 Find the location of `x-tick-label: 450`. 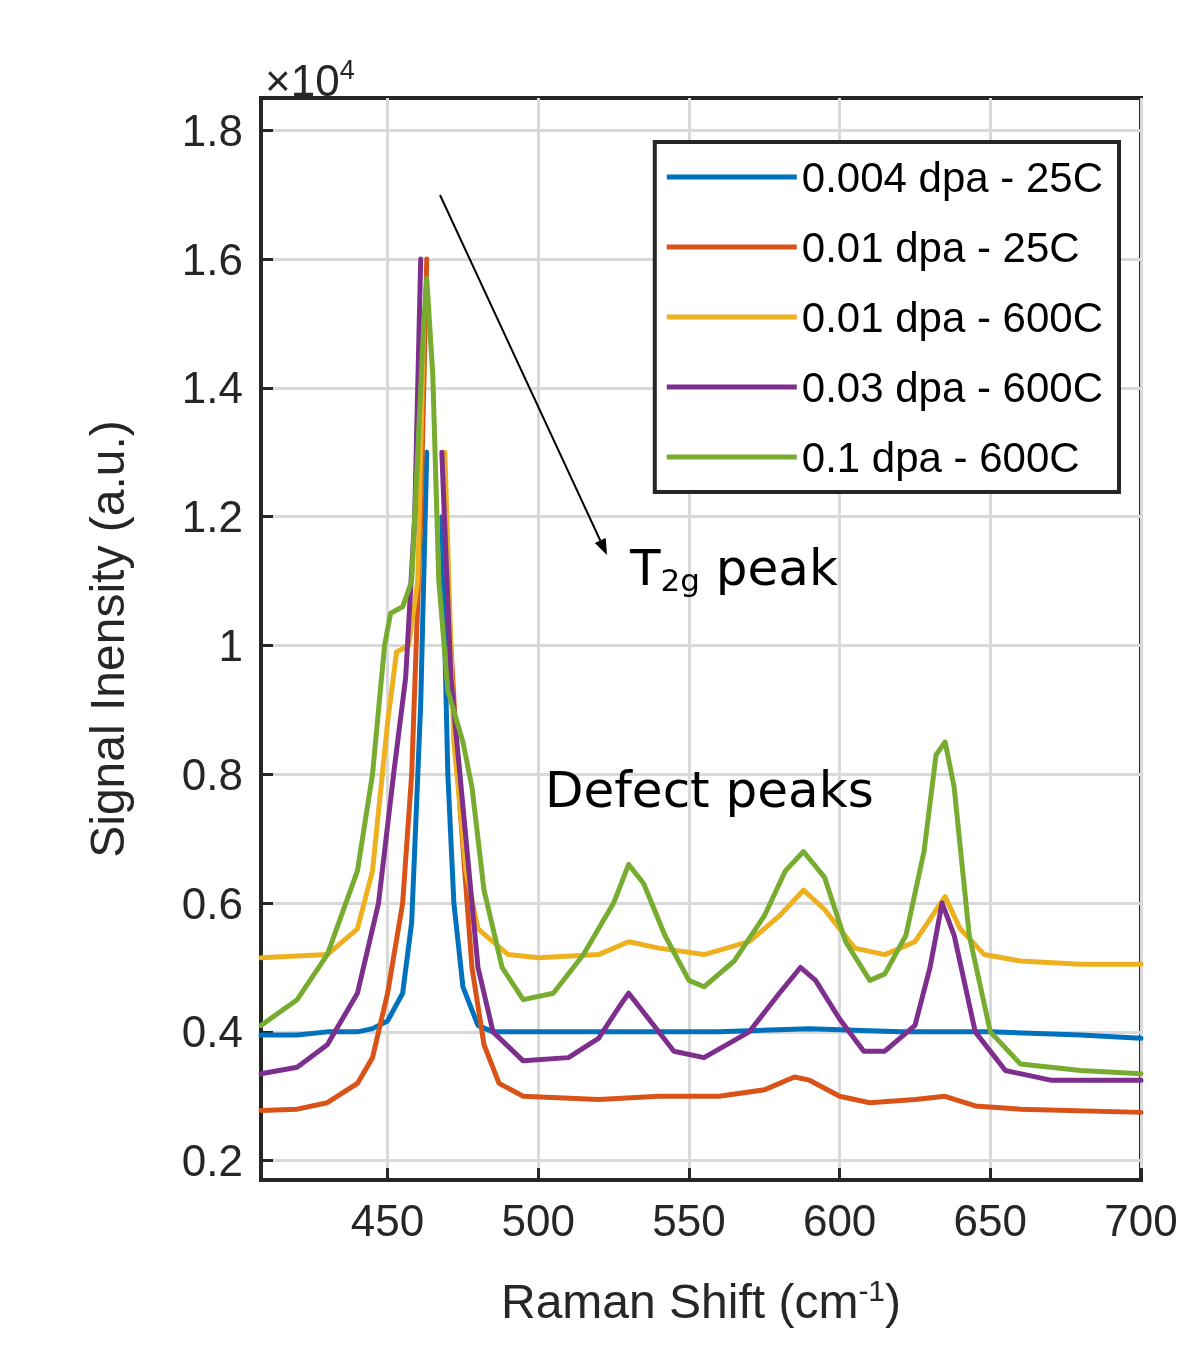

x-tick-label: 450 is located at coordinates (387, 1220).